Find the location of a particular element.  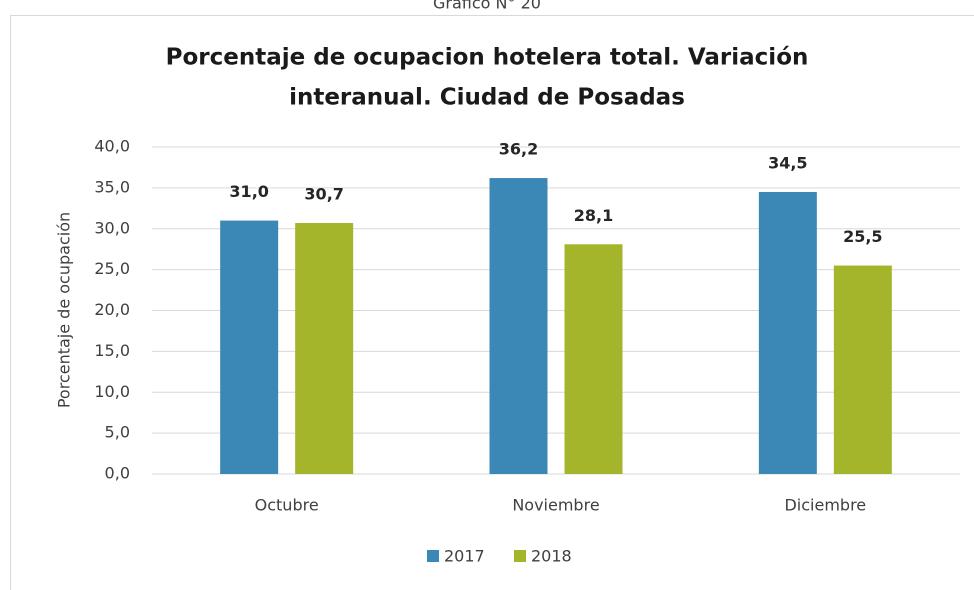

y-tick-label: 15,0 is located at coordinates (112, 350).